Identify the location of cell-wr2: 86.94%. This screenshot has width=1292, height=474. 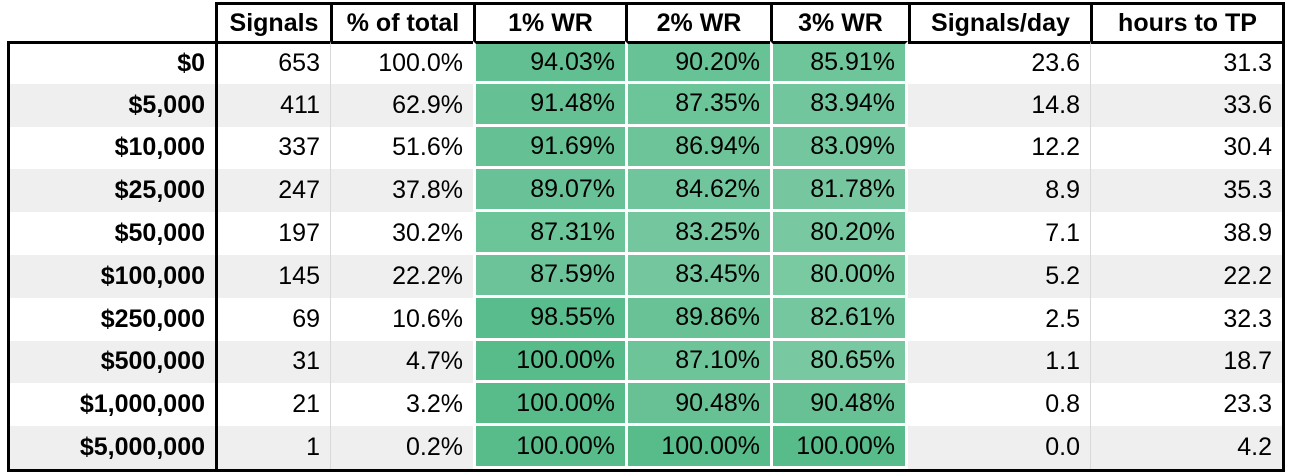
(697, 148).